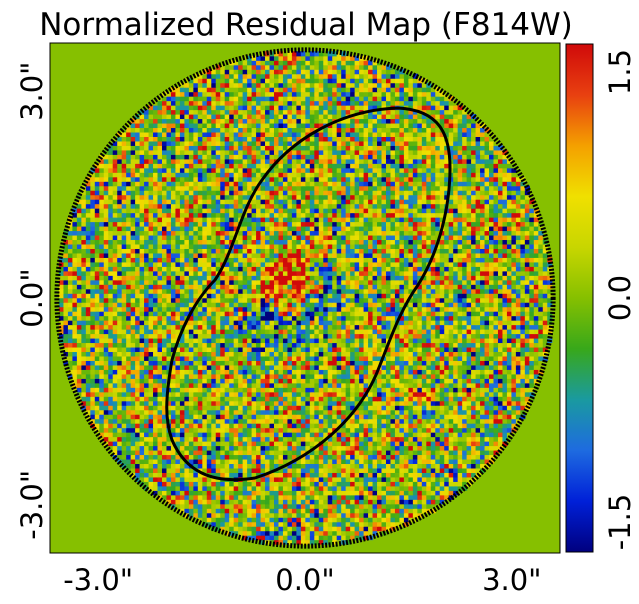 The height and width of the screenshot is (604, 639). Describe the element at coordinates (620, 72) in the screenshot. I see `colorbar-tick-label: 1.5` at that location.